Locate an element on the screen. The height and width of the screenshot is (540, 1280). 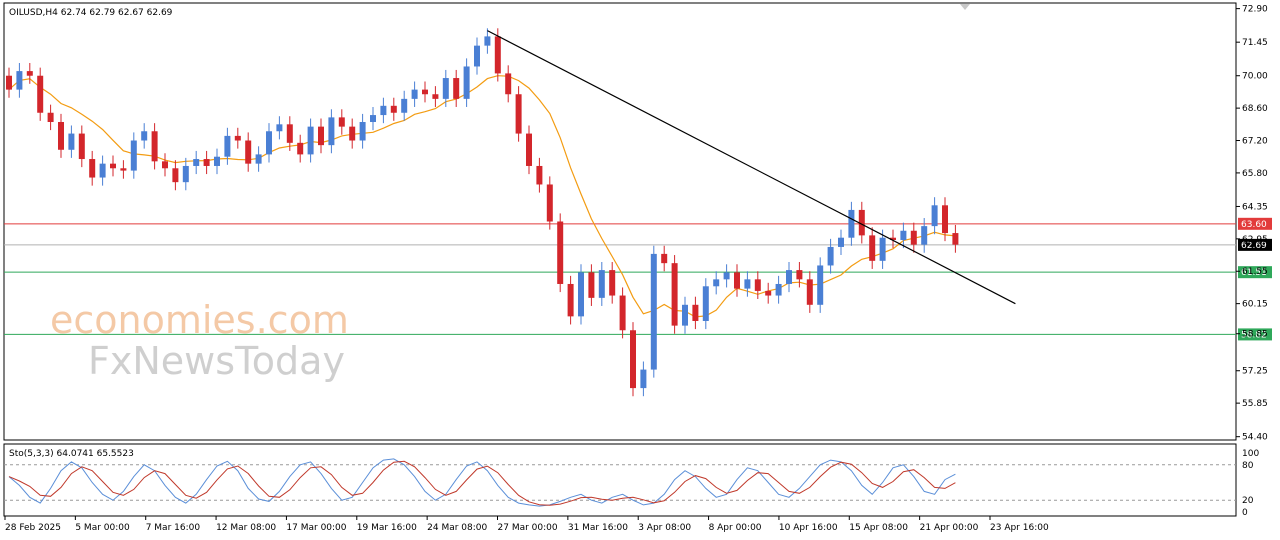
stochastic-main-line is located at coordinates (482, 482).